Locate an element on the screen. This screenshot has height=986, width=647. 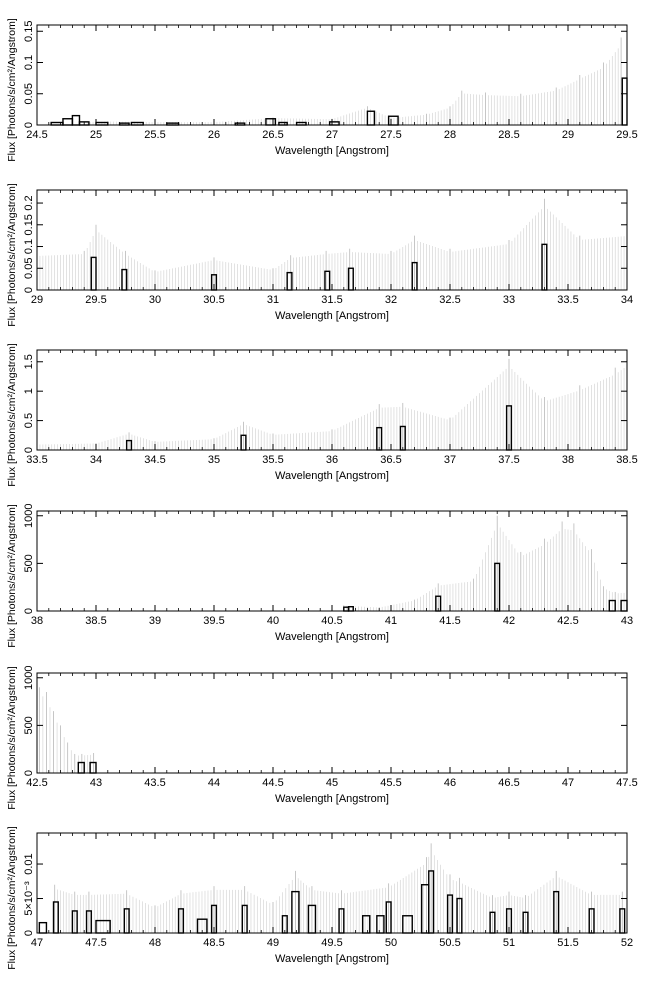
x-tick-label: 48 is located at coordinates (155, 943).